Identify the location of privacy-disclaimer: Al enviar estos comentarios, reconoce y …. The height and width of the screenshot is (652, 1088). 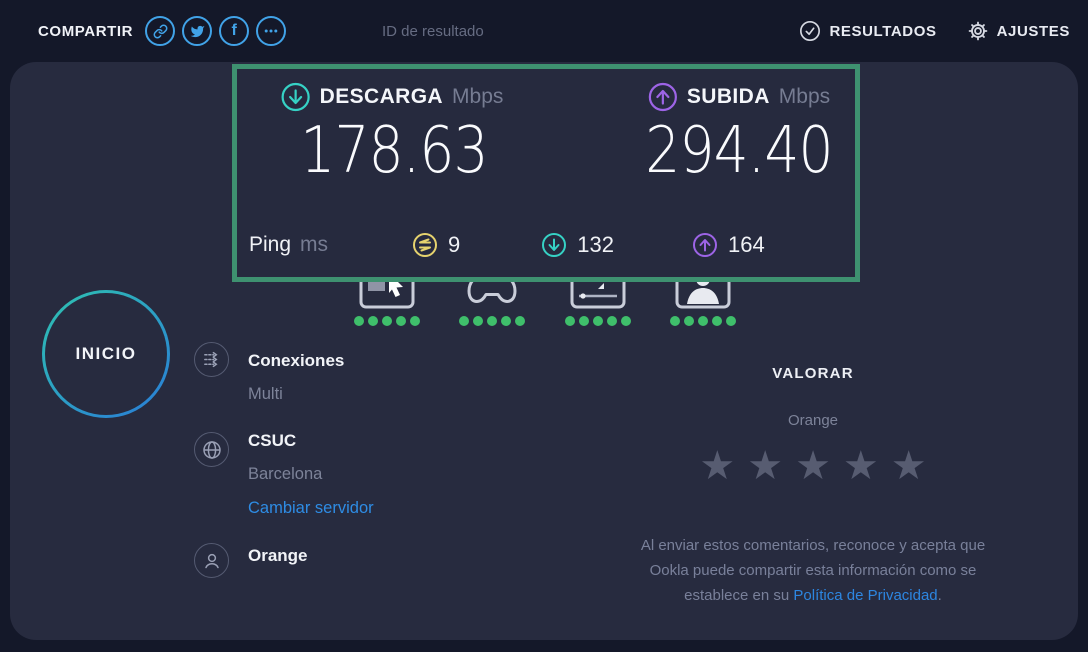
(813, 570).